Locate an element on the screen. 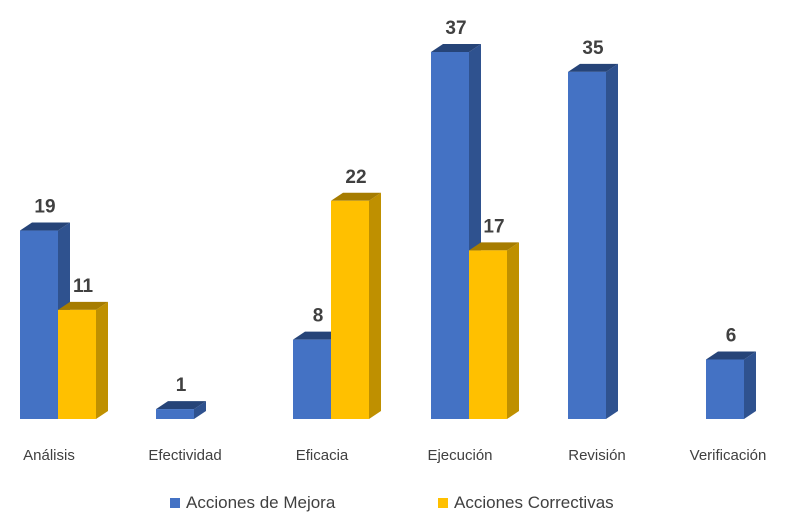 The image size is (789, 518). data-label: 35 is located at coordinates (593, 48).